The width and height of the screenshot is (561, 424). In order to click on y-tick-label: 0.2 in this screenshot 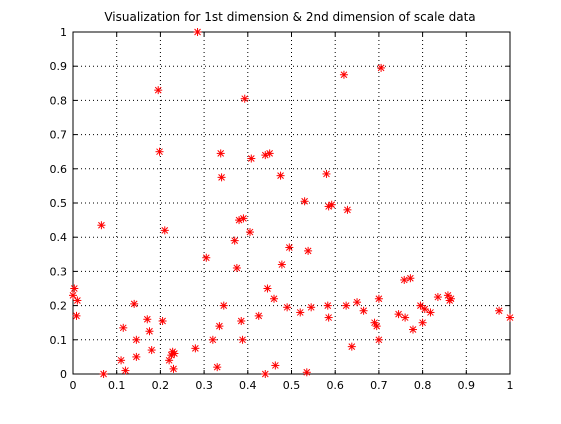, I will do `click(59, 306)`.